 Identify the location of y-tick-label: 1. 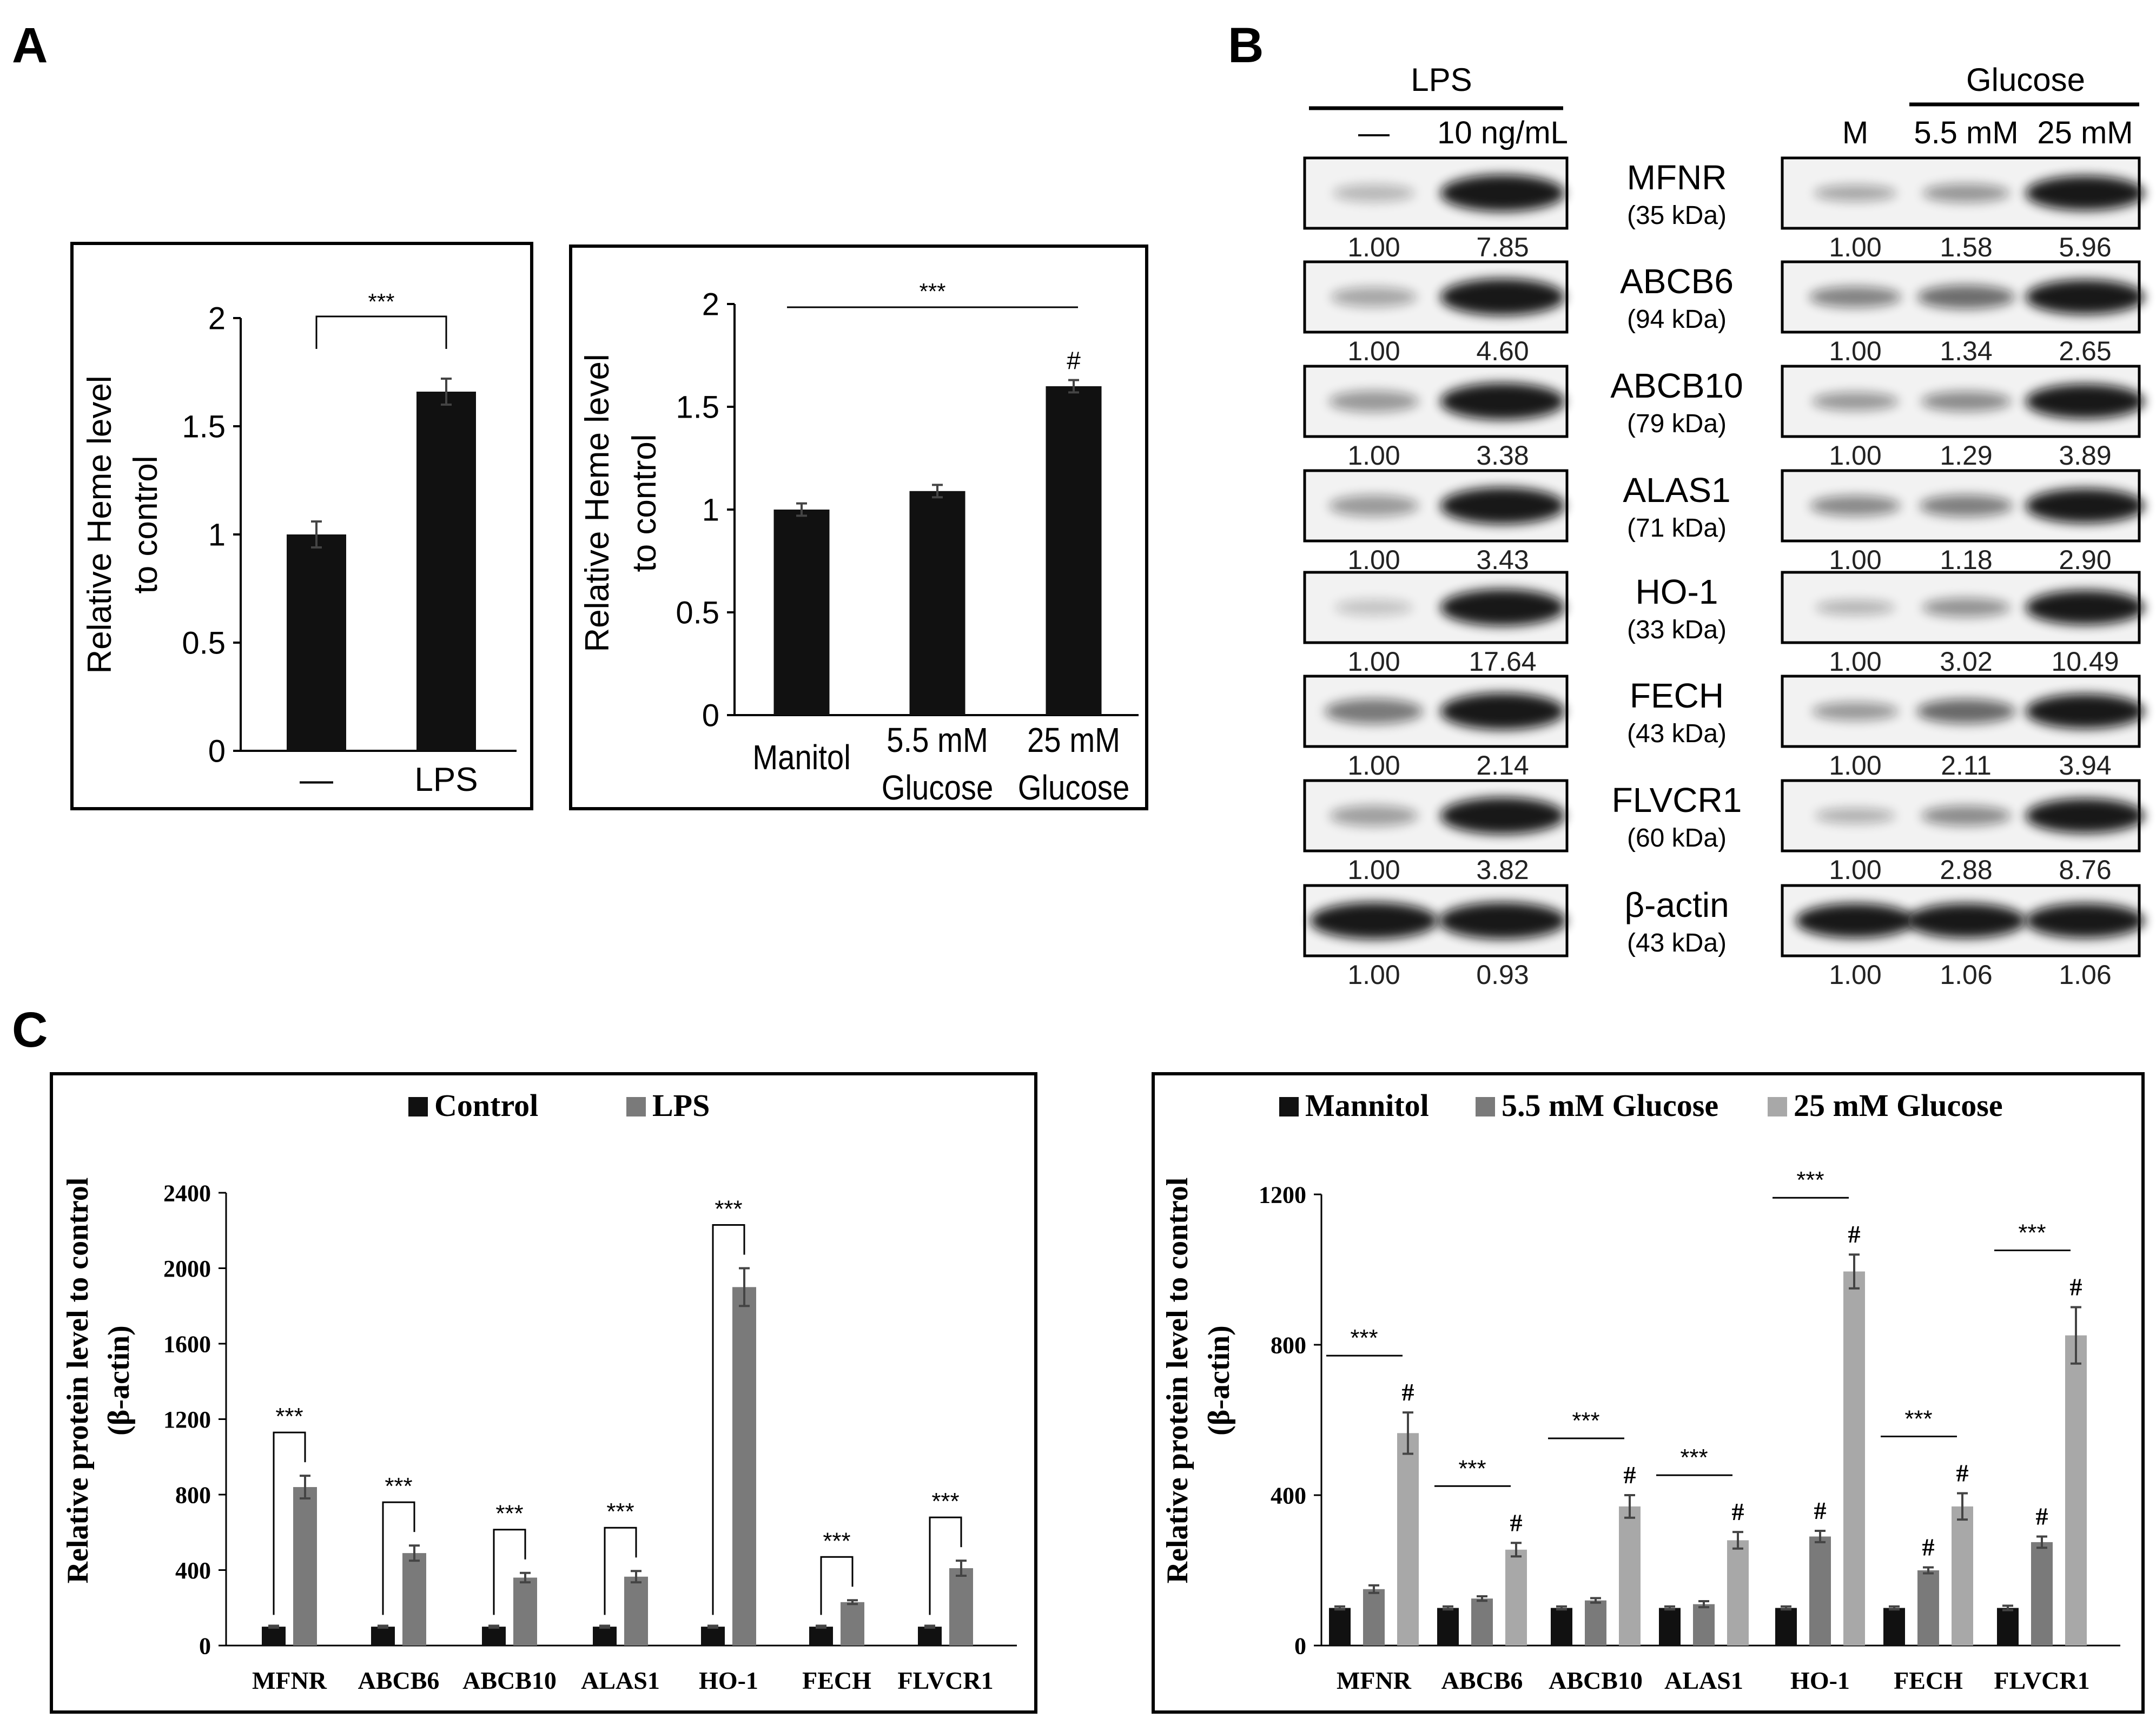
(711, 509).